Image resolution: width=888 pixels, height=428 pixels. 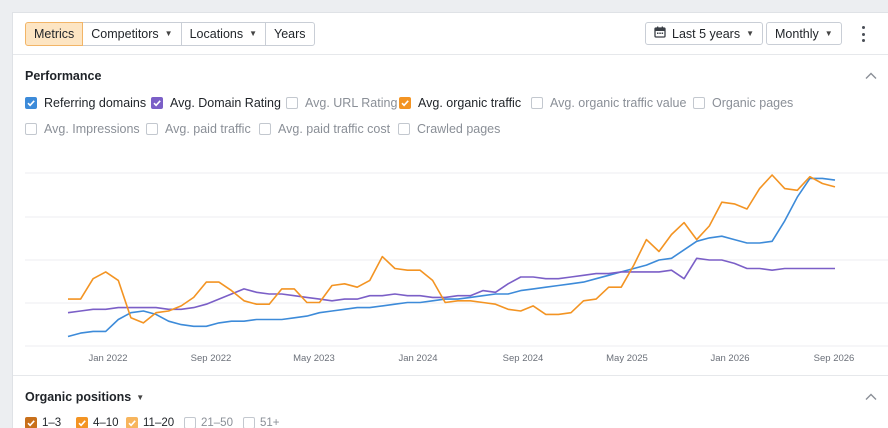 I want to click on organic-positions-dropdown: Organic positions ▼, so click(x=84, y=397).